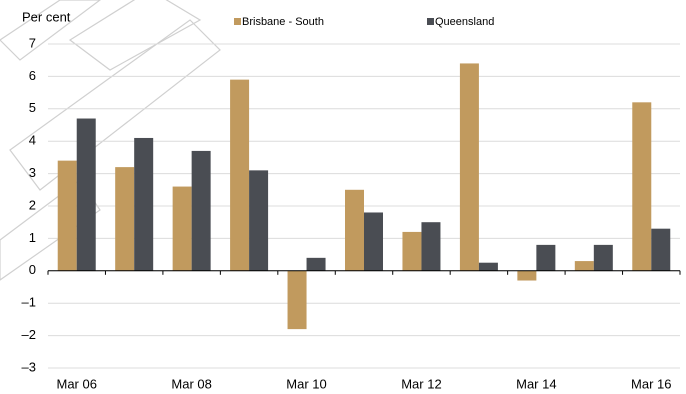 The height and width of the screenshot is (394, 686). I want to click on x-tick-label: Mar 14, so click(536, 383).